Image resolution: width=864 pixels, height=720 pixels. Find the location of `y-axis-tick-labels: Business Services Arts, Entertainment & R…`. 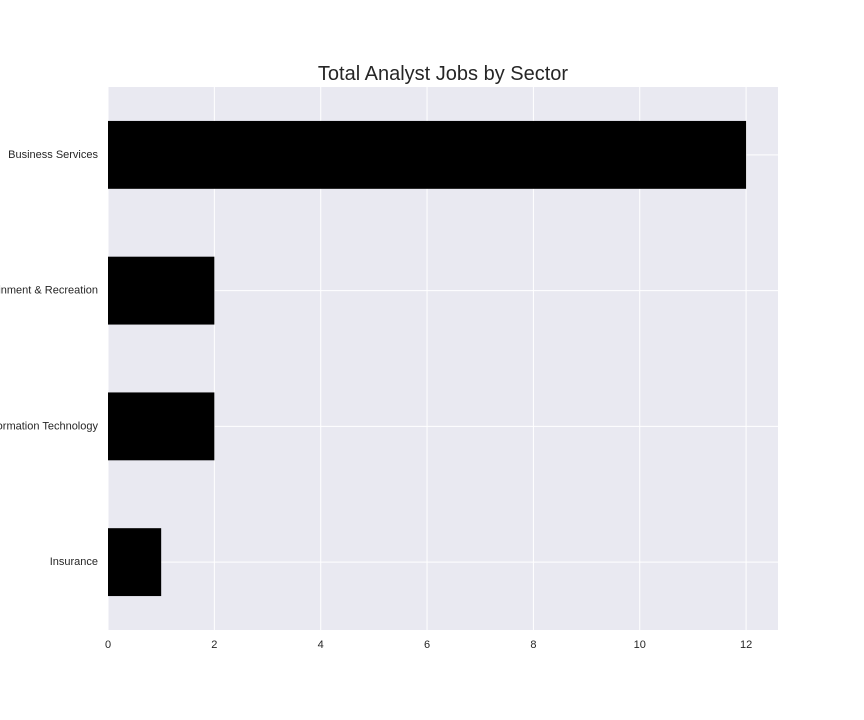

y-axis-tick-labels: Business Services Arts, Entertainment & R… is located at coordinates (49, 358).